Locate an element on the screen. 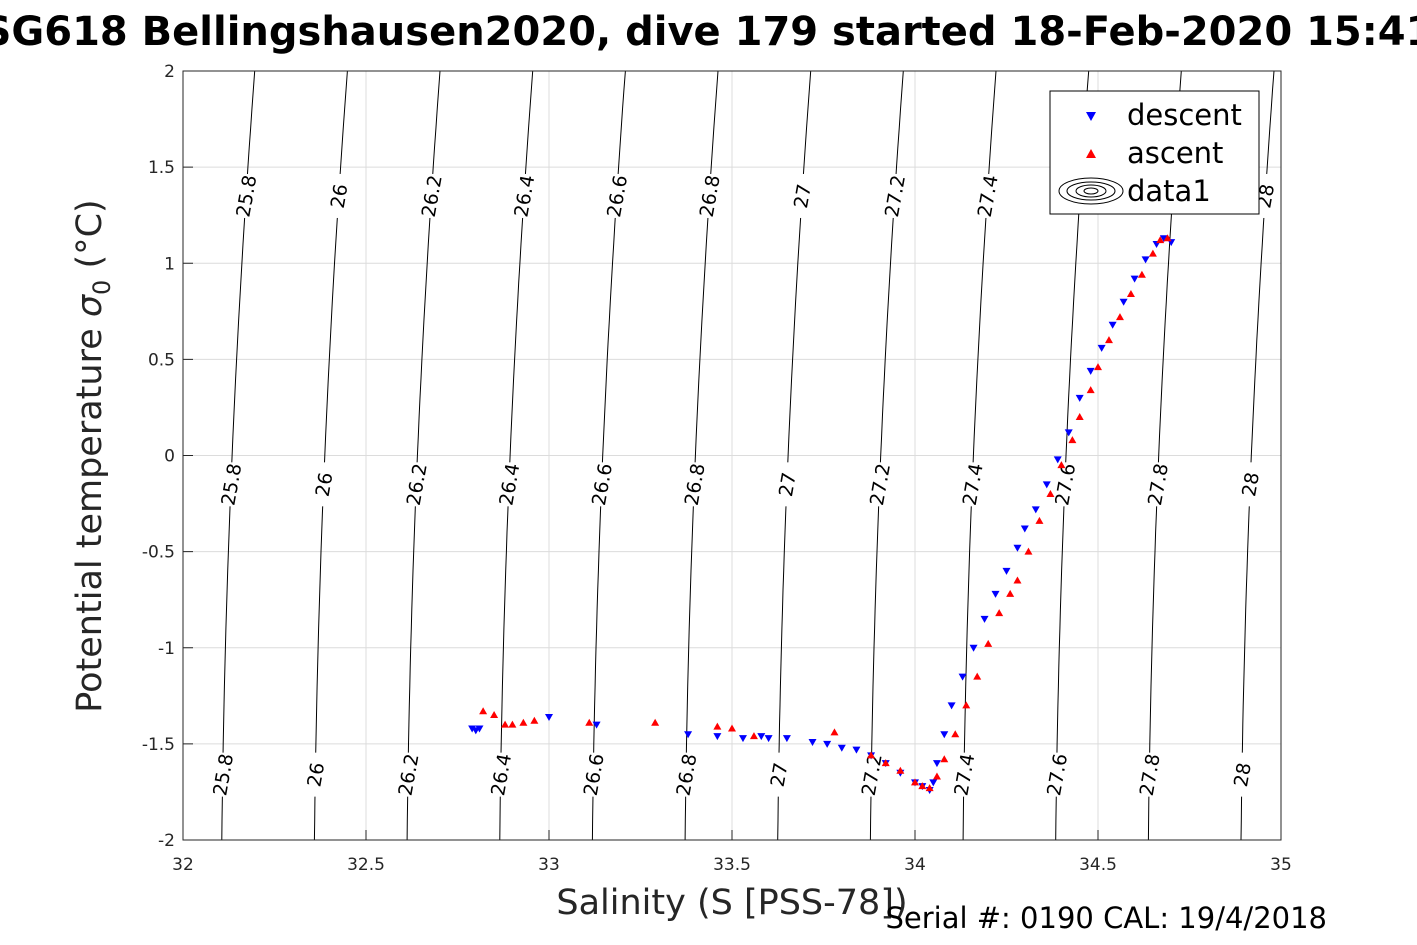  x-tick-label: 33.5 is located at coordinates (732, 865).